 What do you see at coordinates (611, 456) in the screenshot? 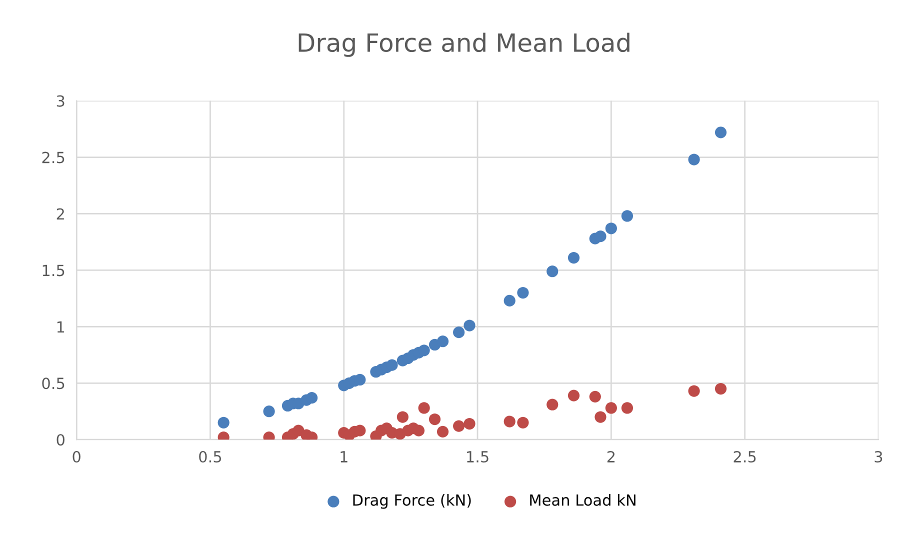
I see `x-tick-label: 2` at bounding box center [611, 456].